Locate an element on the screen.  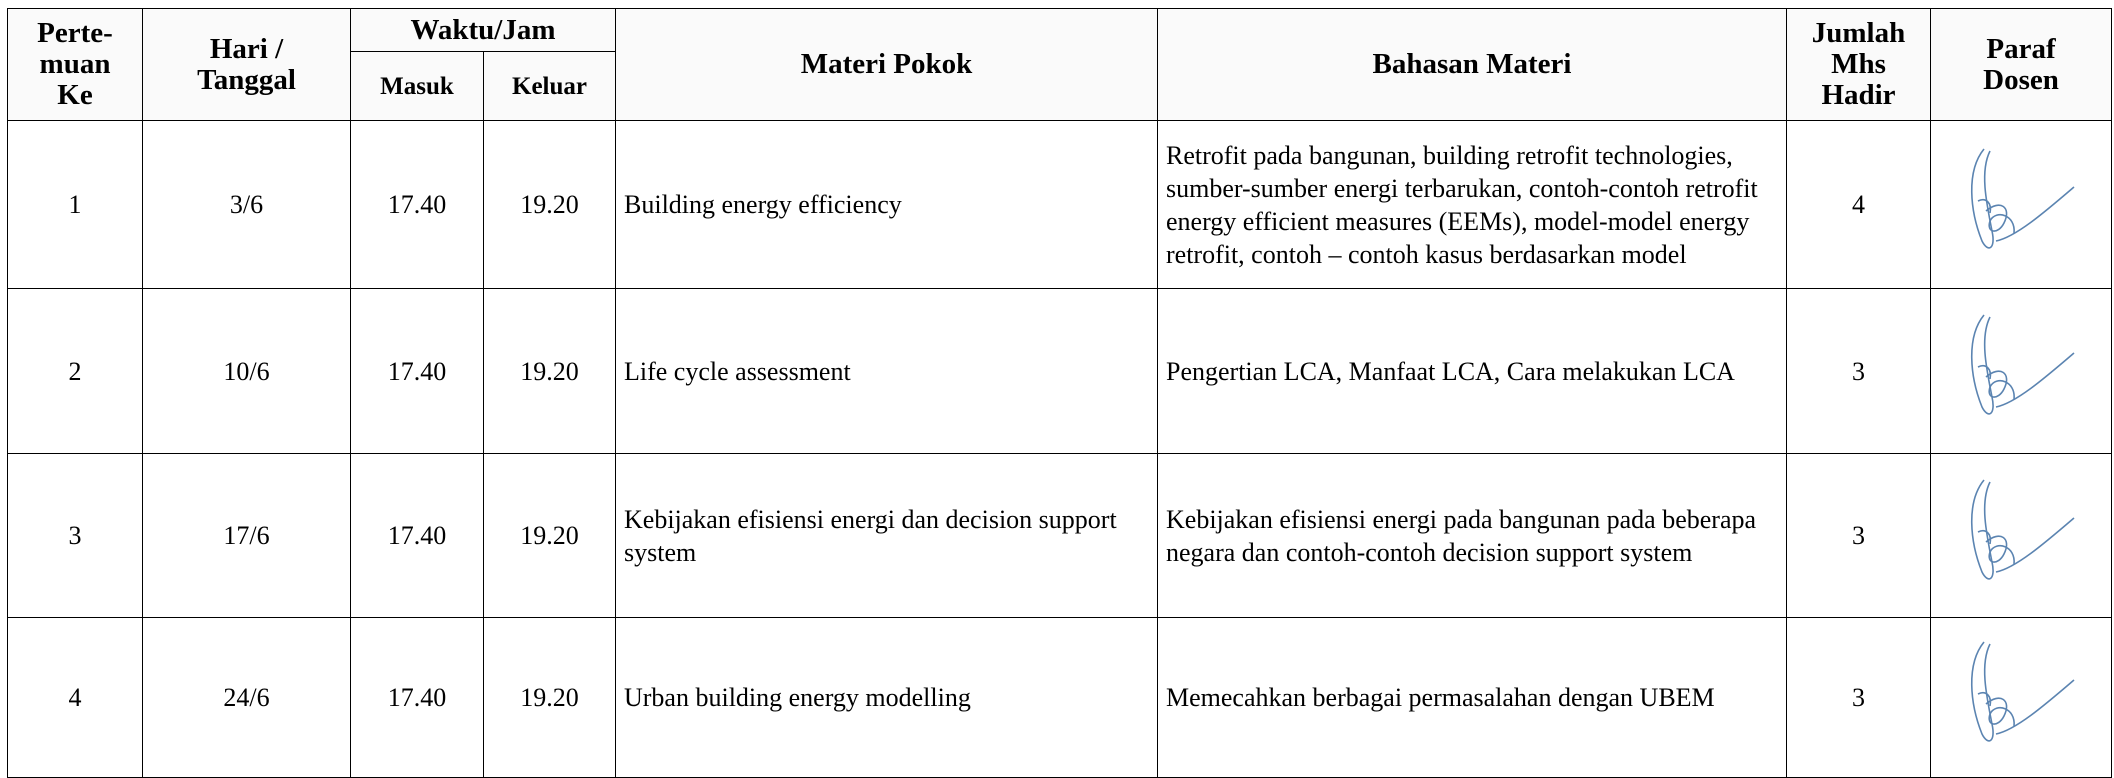
table-cell: 1 is located at coordinates (75, 204).